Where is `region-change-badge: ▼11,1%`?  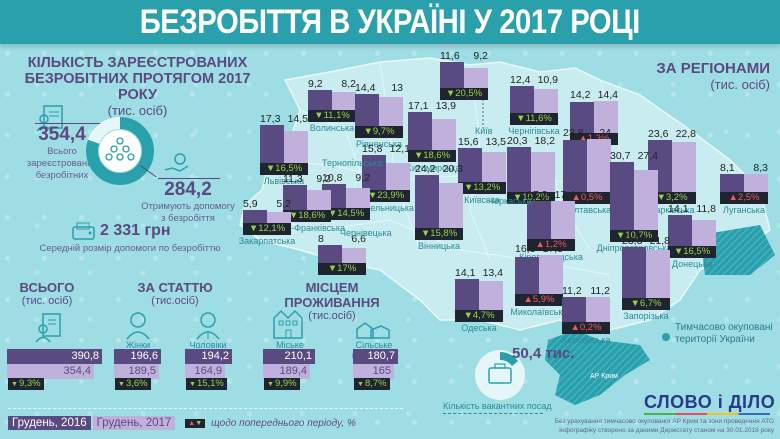 region-change-badge: ▼11,1% is located at coordinates (332, 115).